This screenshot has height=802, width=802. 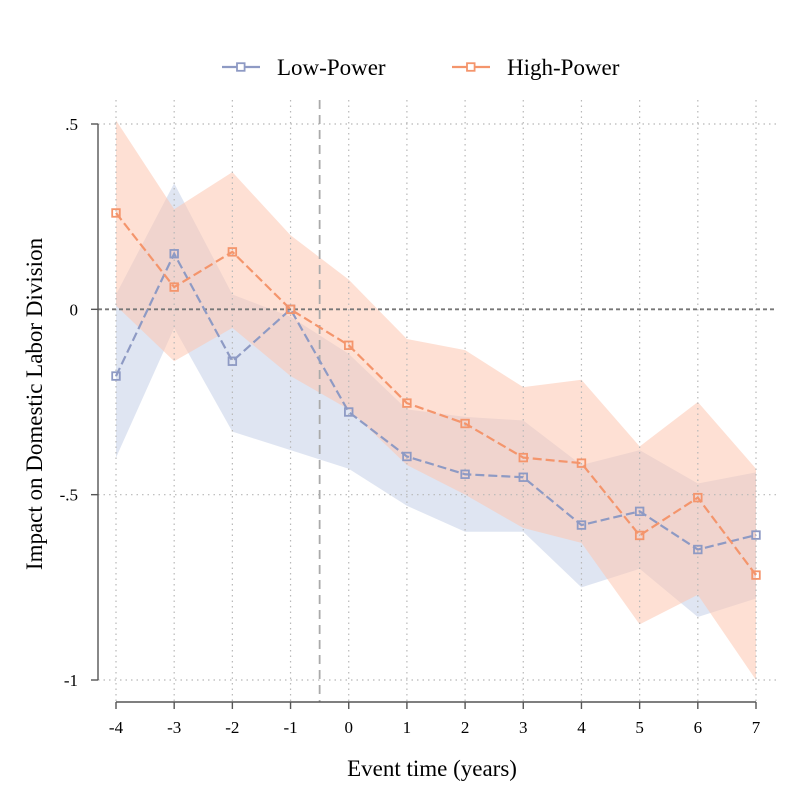 I want to click on legend-label-1: High-Power, so click(x=563, y=67).